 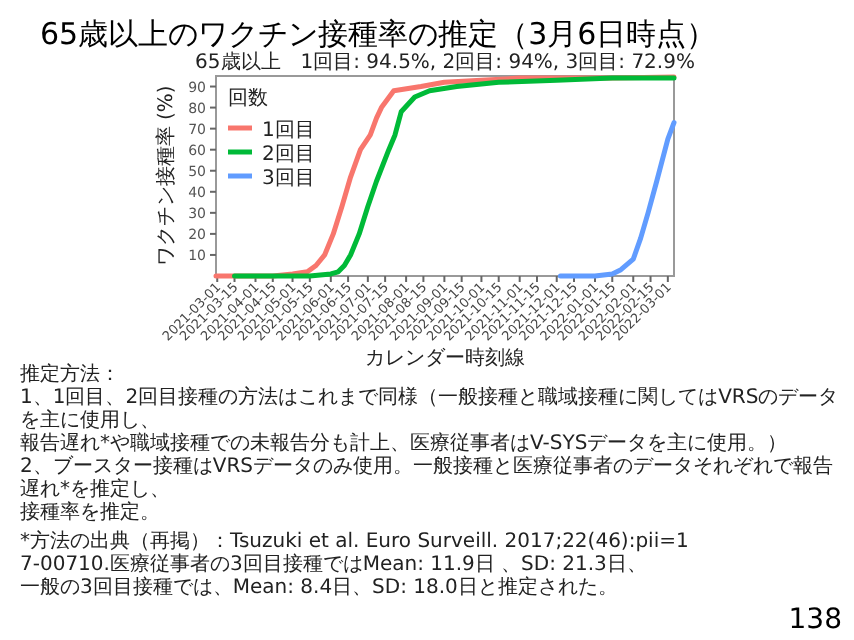 I want to click on legend-label: 3回目, so click(x=288, y=179).